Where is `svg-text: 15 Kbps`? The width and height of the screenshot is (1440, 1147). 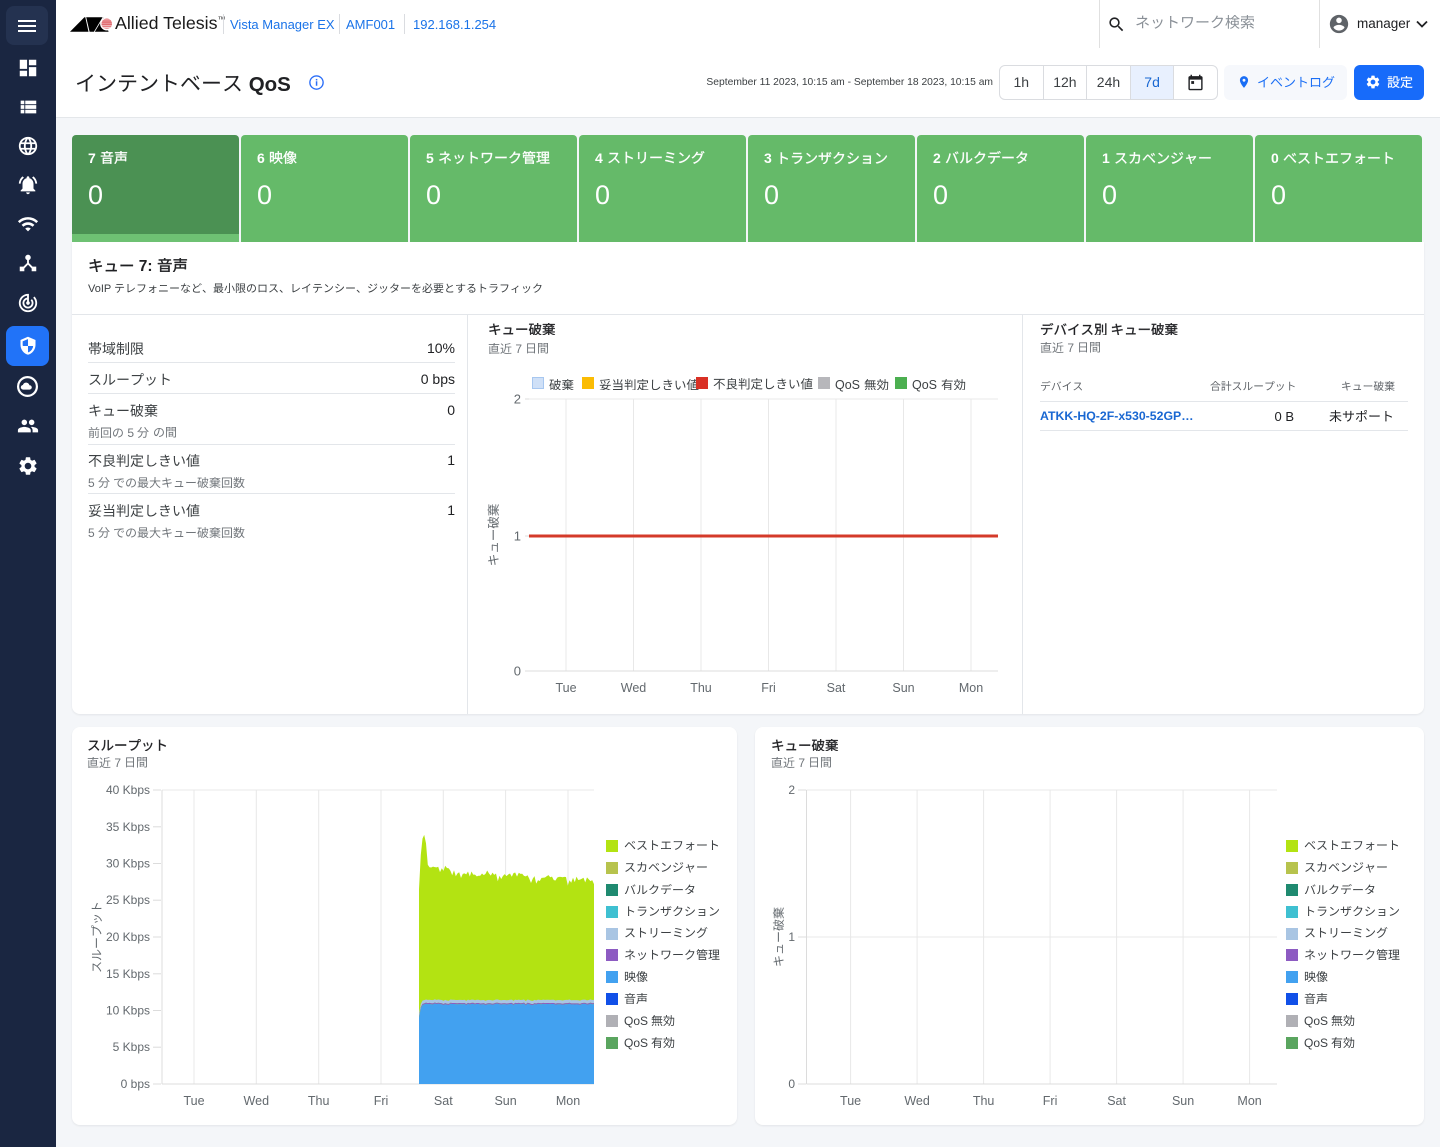
svg-text: 15 Kbps is located at coordinates (128, 974).